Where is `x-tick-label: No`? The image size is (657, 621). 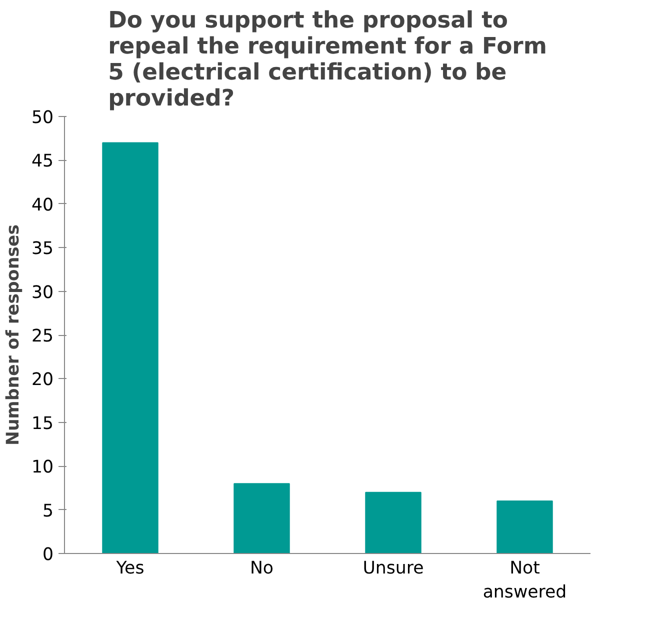 x-tick-label: No is located at coordinates (262, 568).